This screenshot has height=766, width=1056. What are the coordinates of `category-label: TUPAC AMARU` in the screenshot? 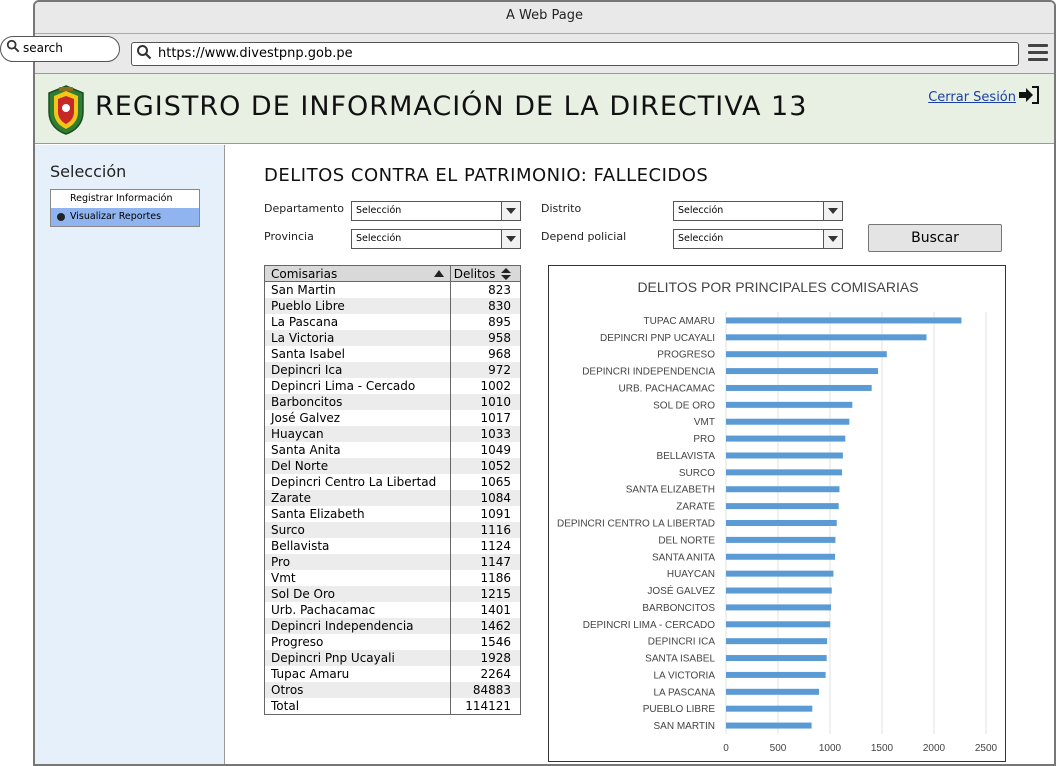 It's located at (680, 321).